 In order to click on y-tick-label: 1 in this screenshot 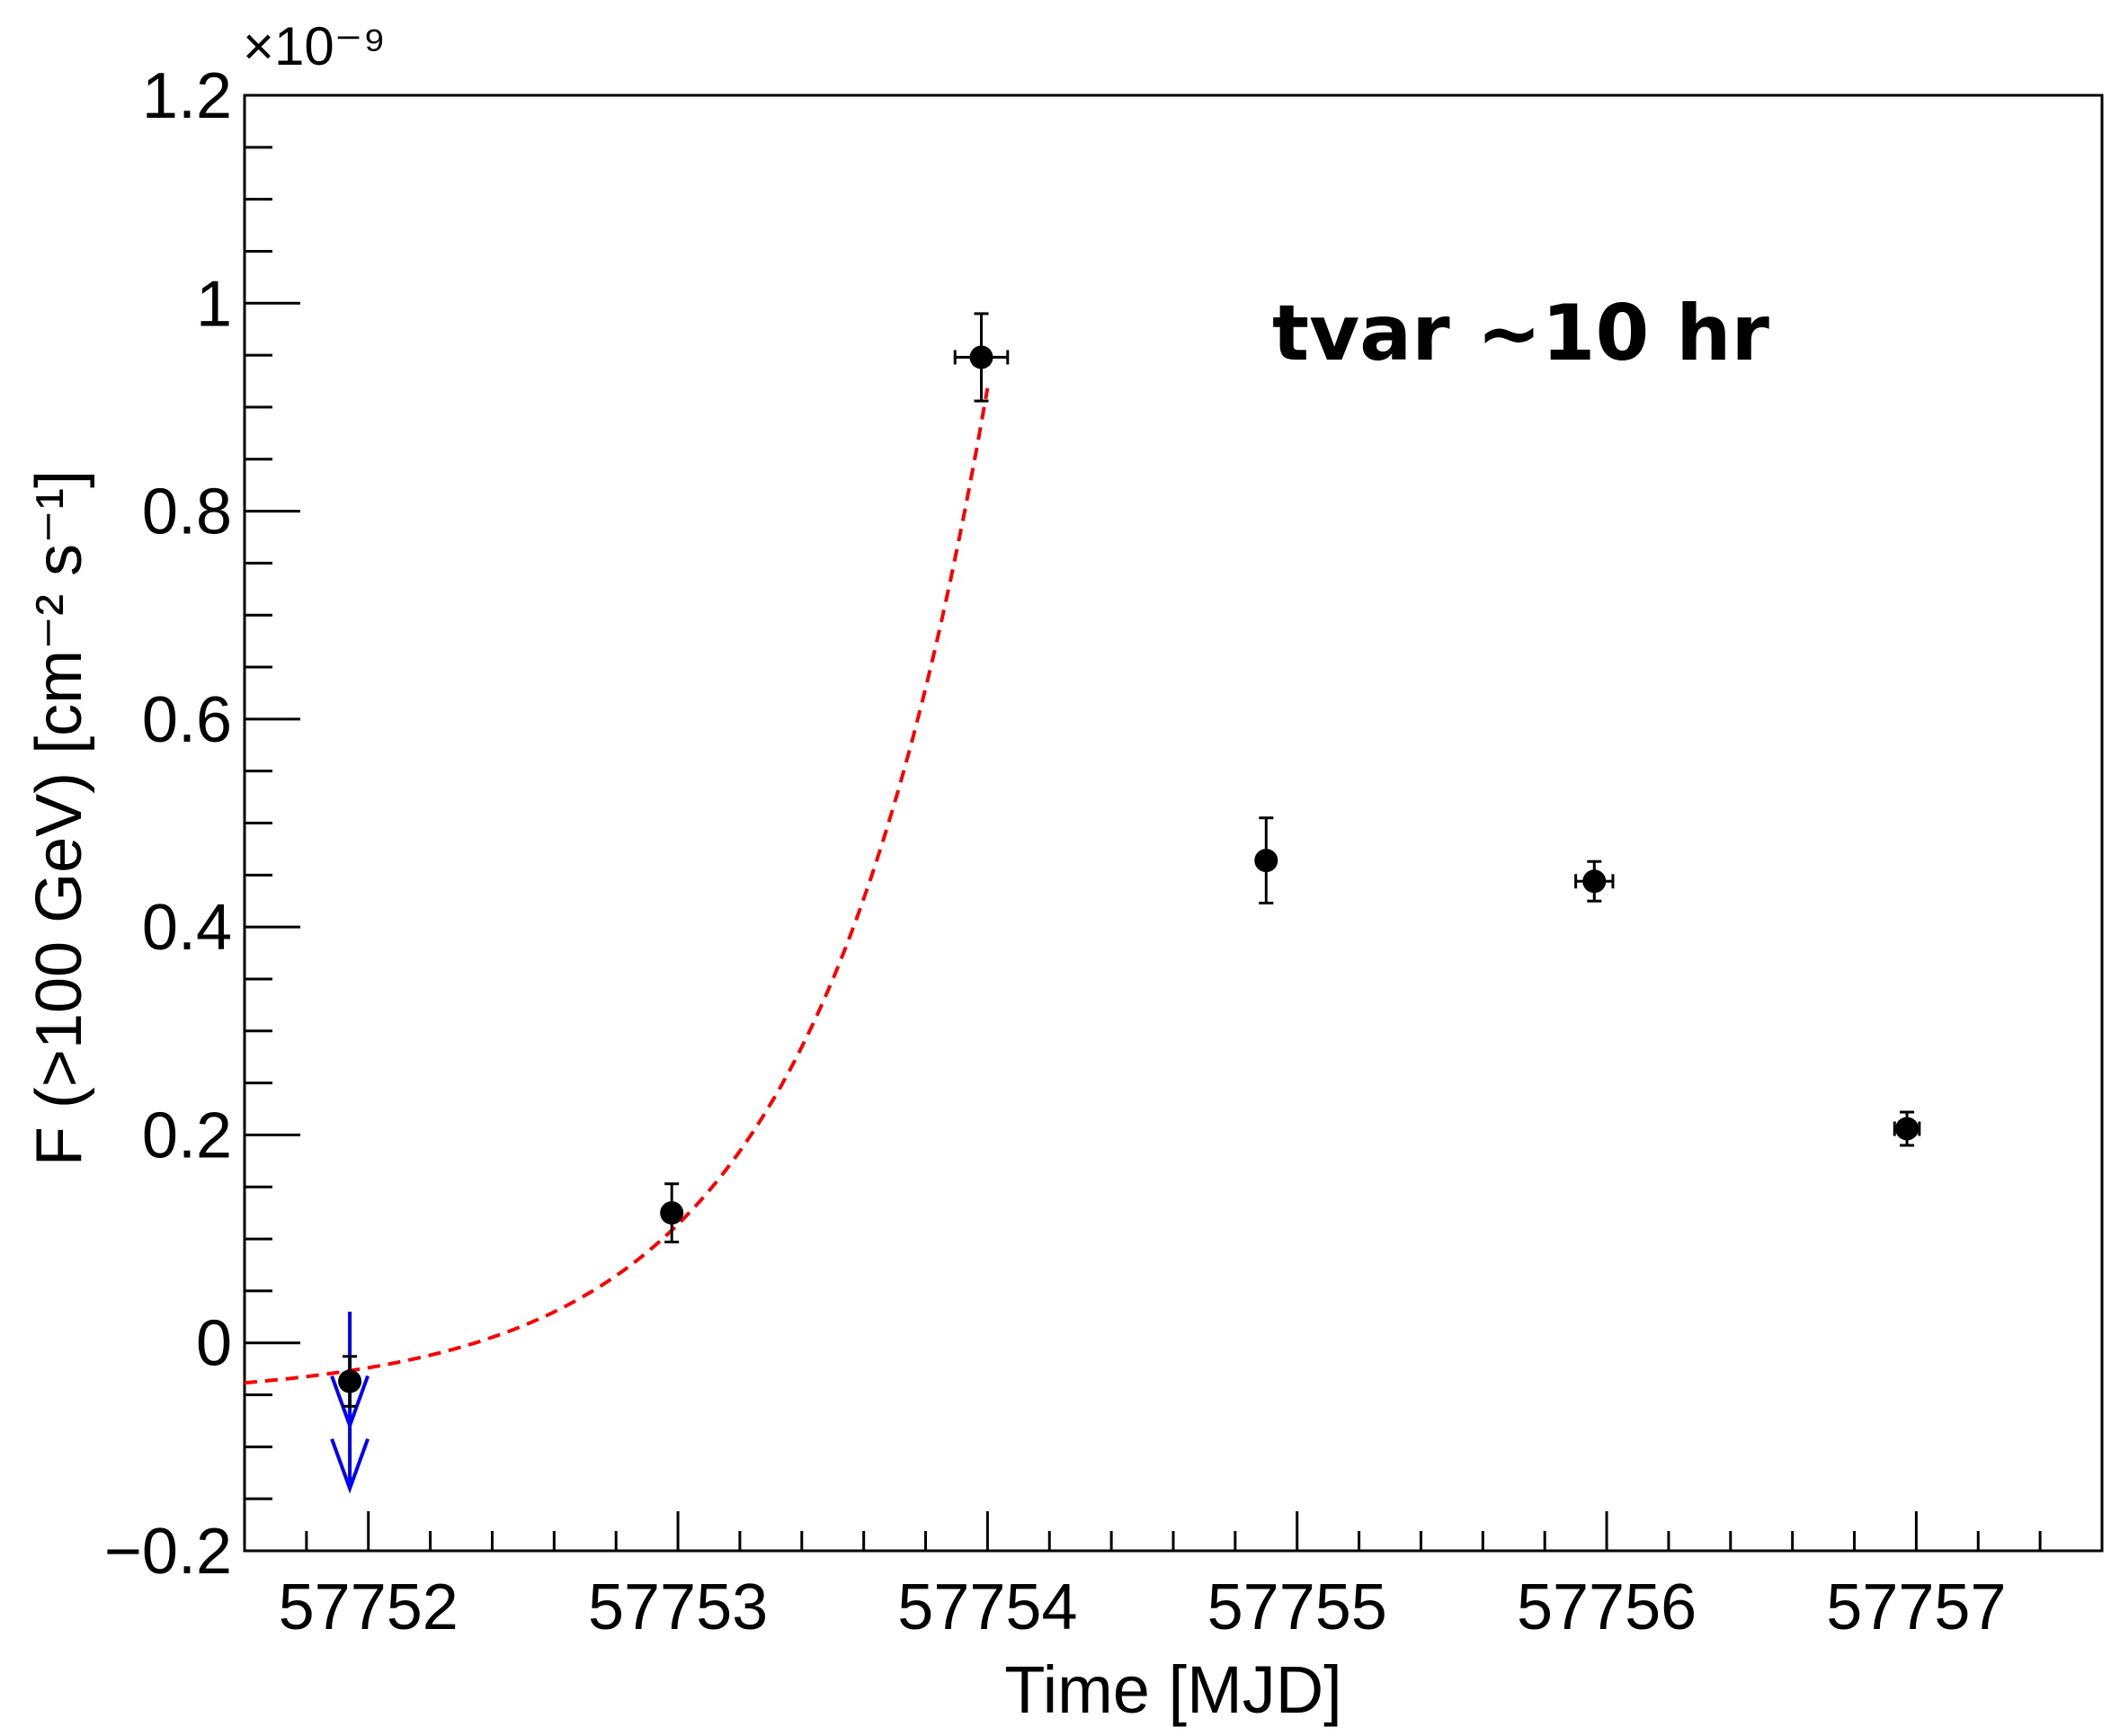, I will do `click(214, 304)`.